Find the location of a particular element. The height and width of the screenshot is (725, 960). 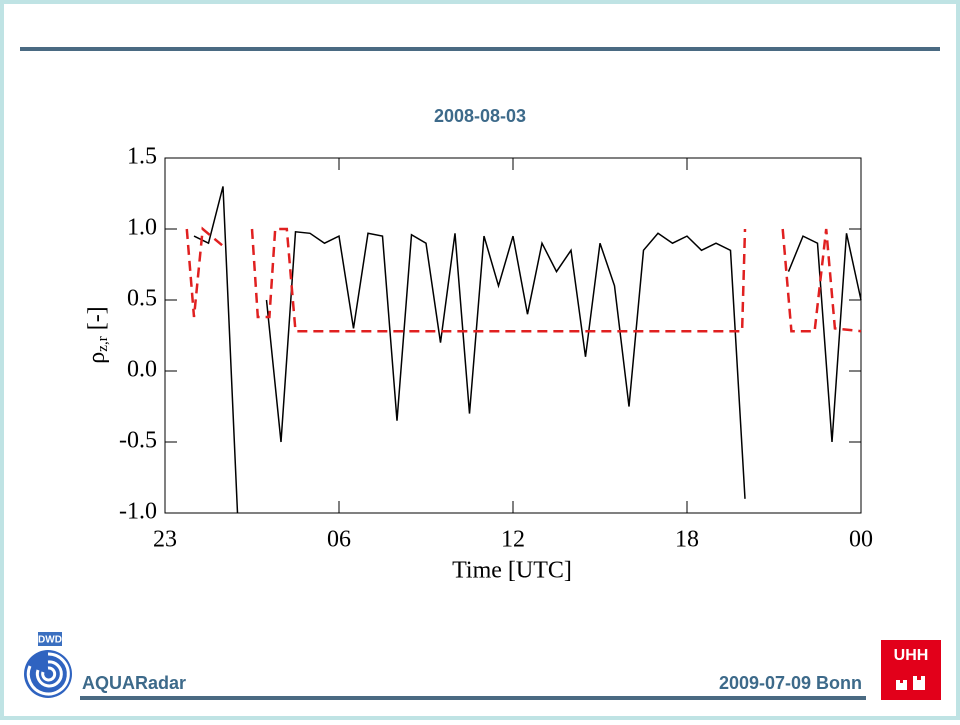

x-tick-label: 18 is located at coordinates (687, 540).